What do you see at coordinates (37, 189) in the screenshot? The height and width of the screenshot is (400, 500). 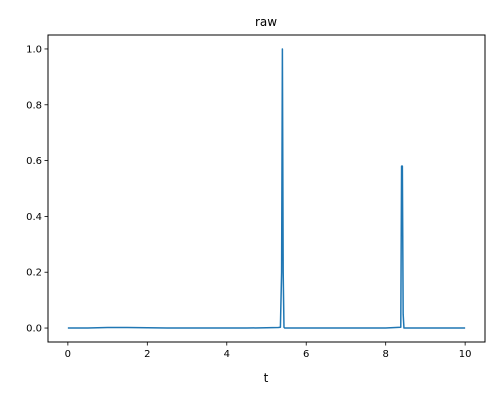 I see `y-axis-ticks: 0.0 0.2 0.4 0.6 0.8 1.0` at bounding box center [37, 189].